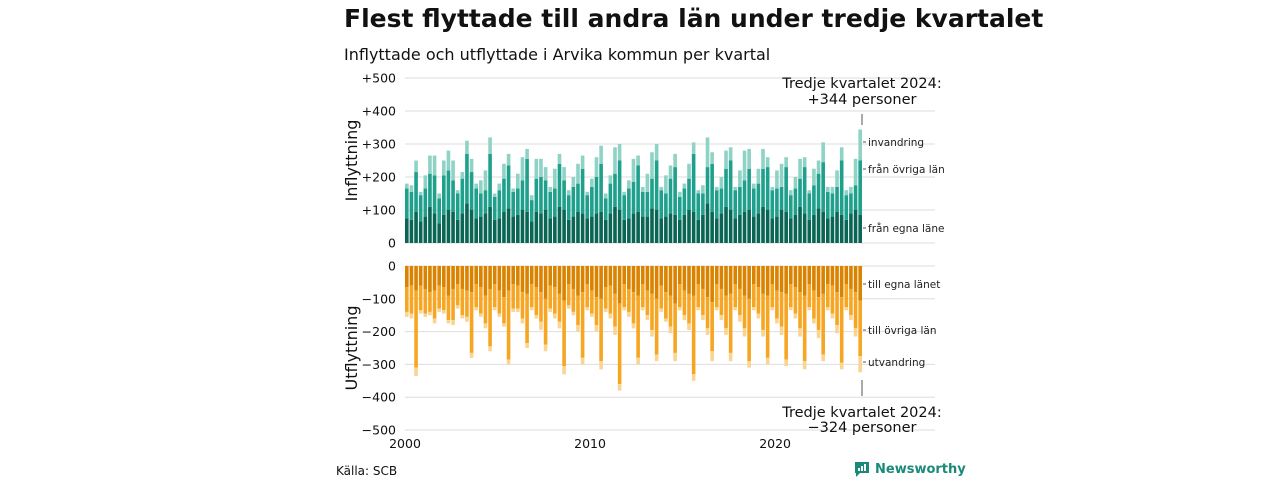  What do you see at coordinates (379, 298) in the screenshot?
I see `y-tick-label: −100` at bounding box center [379, 298].